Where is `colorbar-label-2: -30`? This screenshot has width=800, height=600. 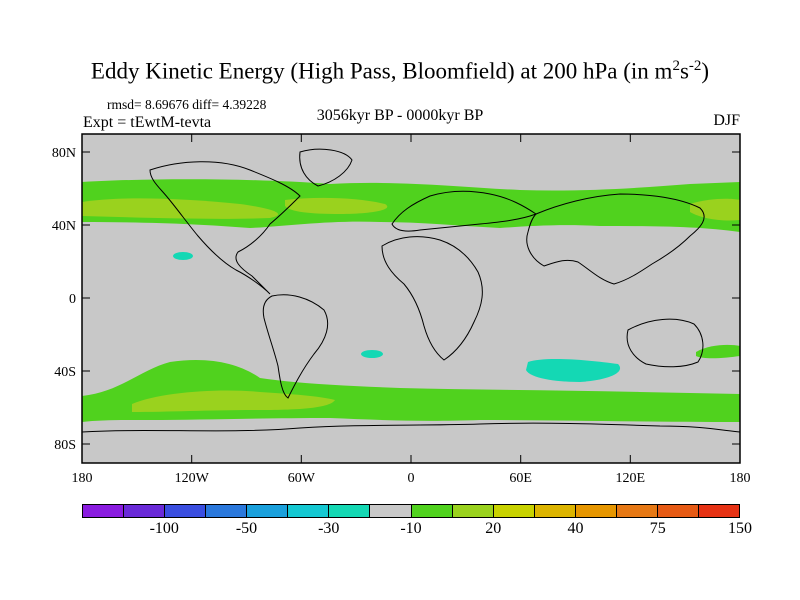 colorbar-label-2: -30 is located at coordinates (329, 528).